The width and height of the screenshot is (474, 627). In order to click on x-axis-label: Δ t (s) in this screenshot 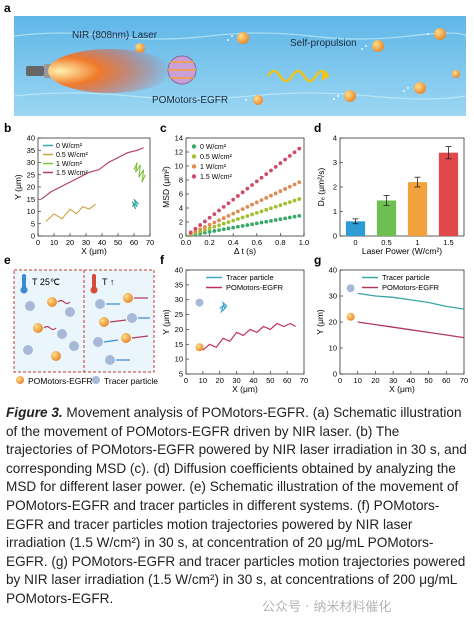, I will do `click(245, 251)`.